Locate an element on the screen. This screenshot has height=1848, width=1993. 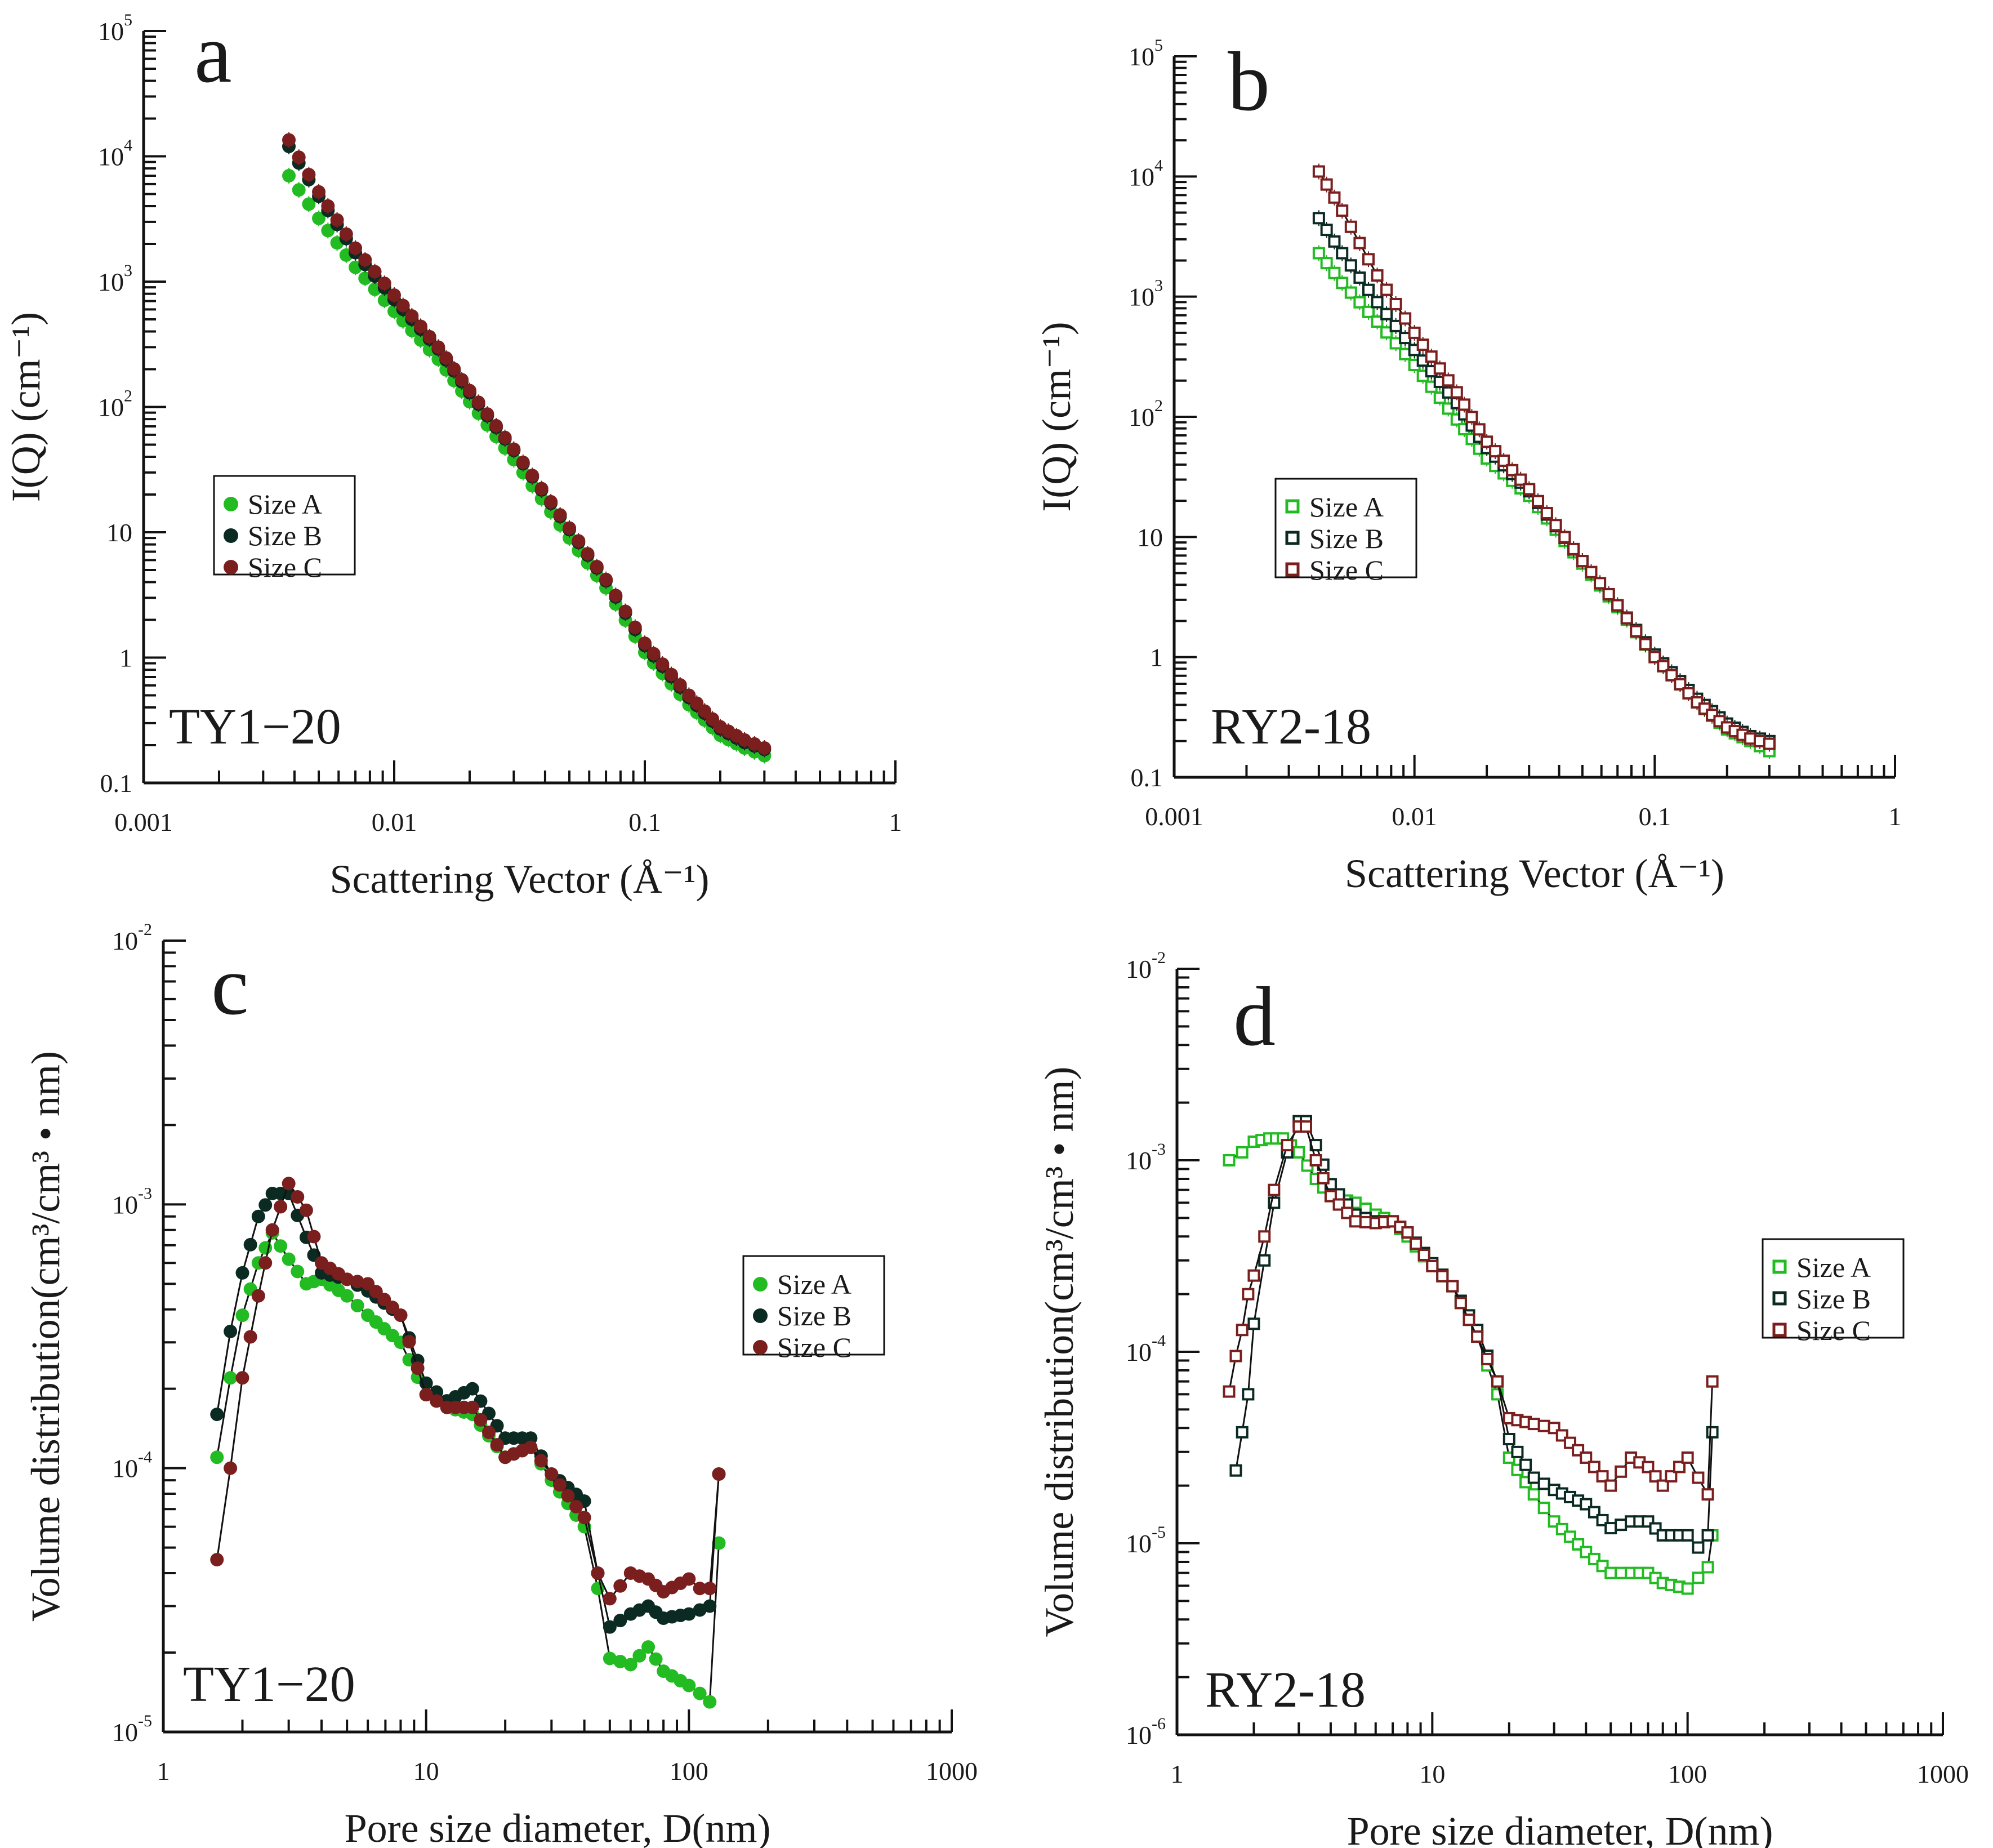
x-tick-label: 100 is located at coordinates (1687, 1774).